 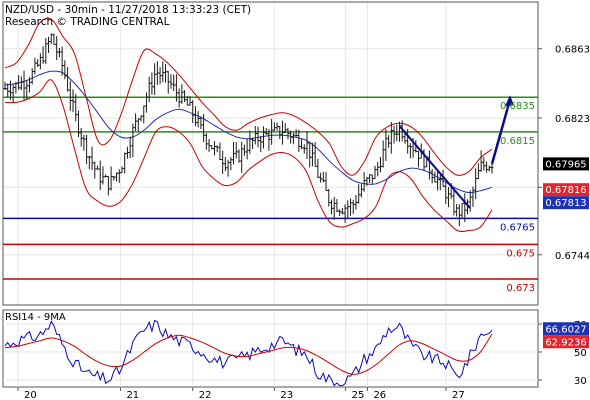 I want to click on price-tag-label: 0.67813, so click(x=565, y=203).